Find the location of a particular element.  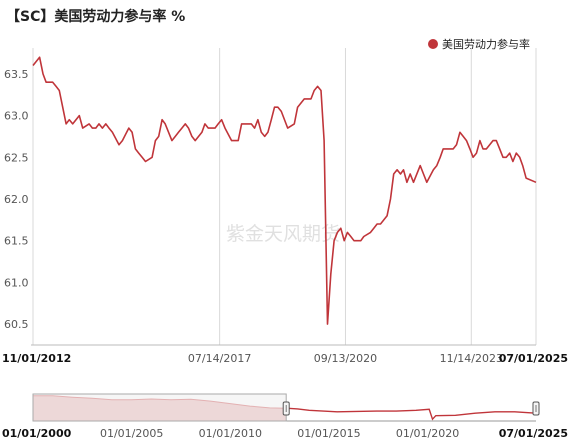

y-tick-label: 61.0 is located at coordinates (16, 282).